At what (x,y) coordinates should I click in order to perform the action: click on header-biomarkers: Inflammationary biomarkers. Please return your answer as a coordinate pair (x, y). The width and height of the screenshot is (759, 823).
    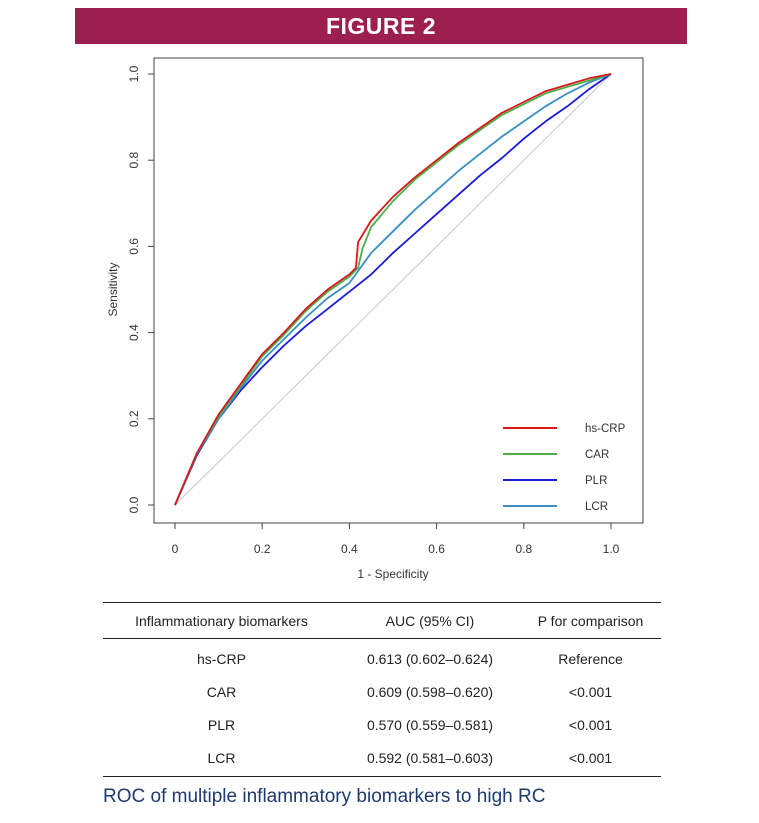
    Looking at the image, I should click on (221, 620).